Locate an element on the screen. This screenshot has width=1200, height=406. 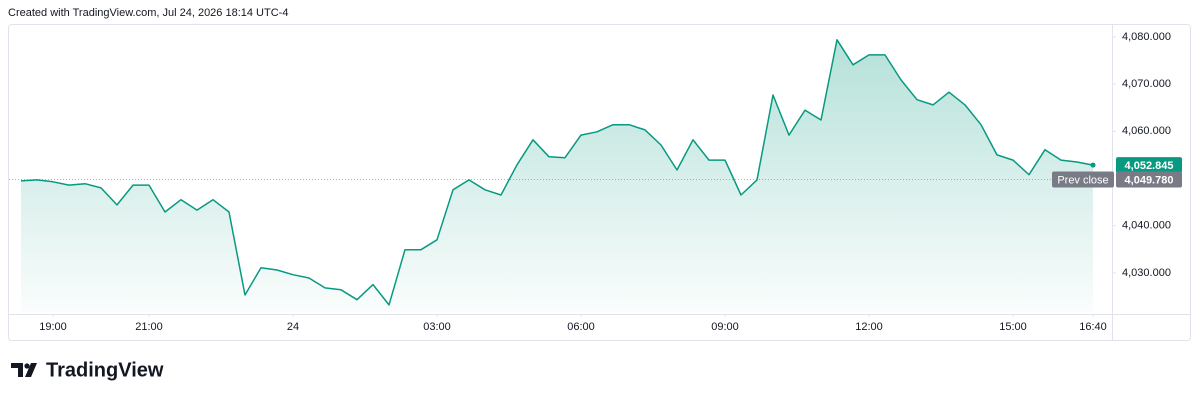
x-tick-label: 24 is located at coordinates (293, 327).